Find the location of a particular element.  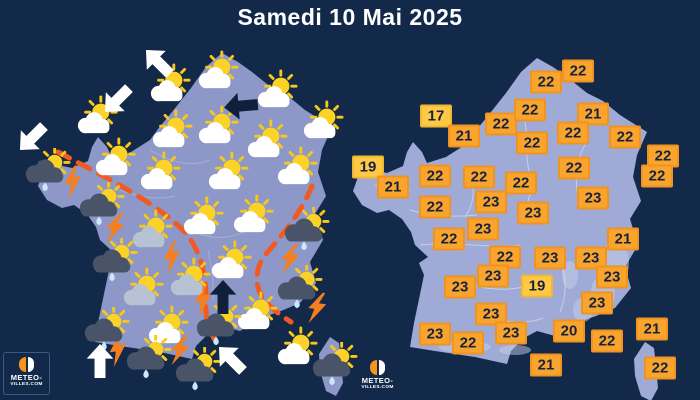

temperature-badge: 20 is located at coordinates (569, 331).